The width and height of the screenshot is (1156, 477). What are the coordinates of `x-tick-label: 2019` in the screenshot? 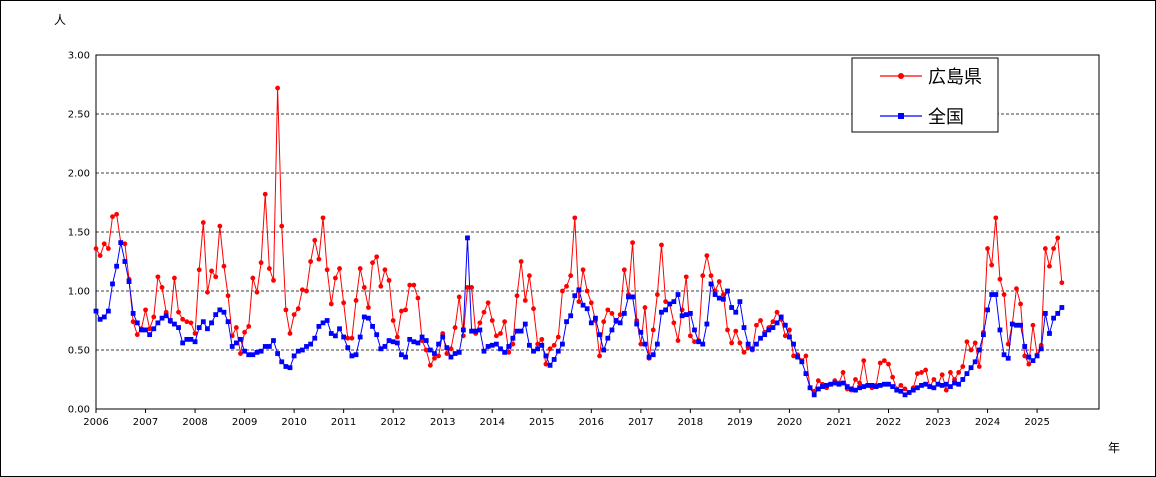 It's located at (739, 422).